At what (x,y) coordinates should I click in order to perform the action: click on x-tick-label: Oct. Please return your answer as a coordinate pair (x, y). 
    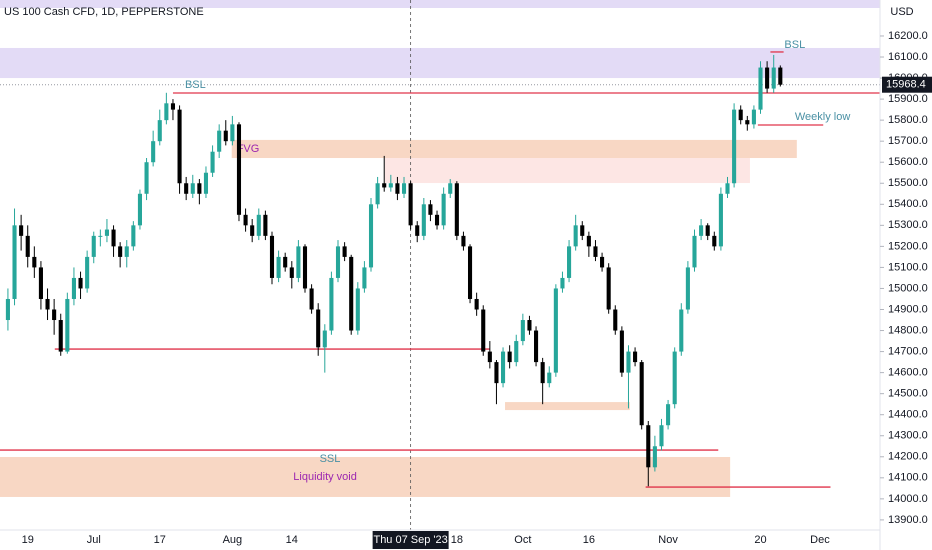
    Looking at the image, I should click on (522, 540).